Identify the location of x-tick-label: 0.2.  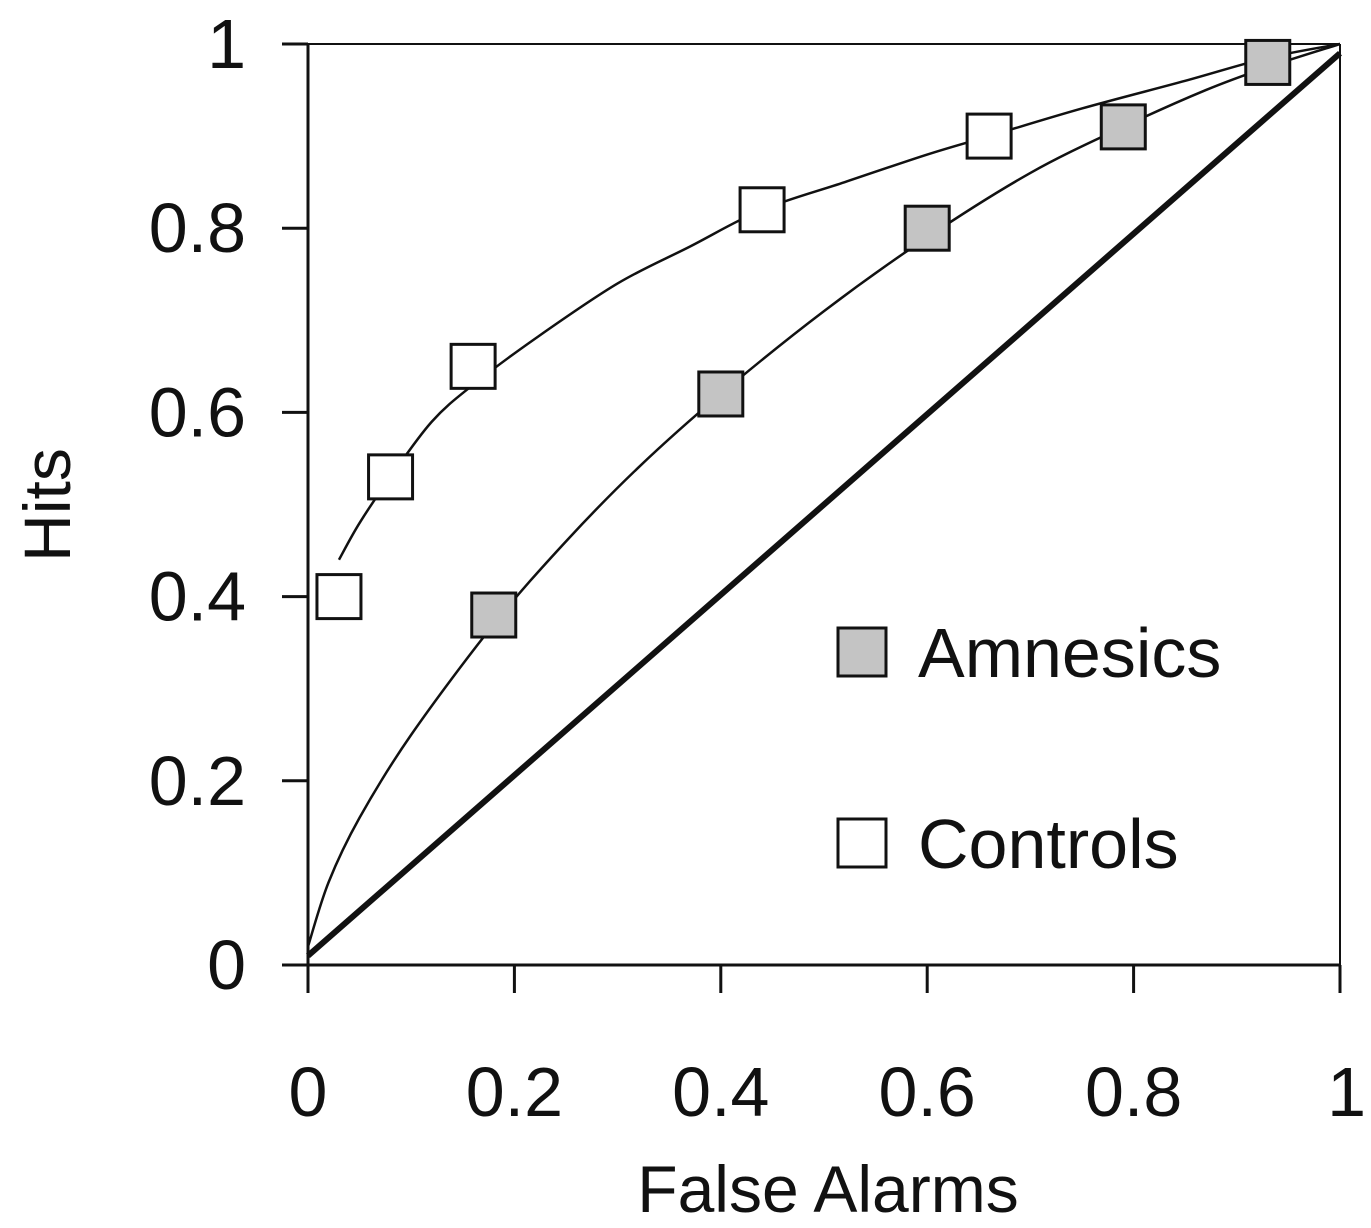
(514, 1092).